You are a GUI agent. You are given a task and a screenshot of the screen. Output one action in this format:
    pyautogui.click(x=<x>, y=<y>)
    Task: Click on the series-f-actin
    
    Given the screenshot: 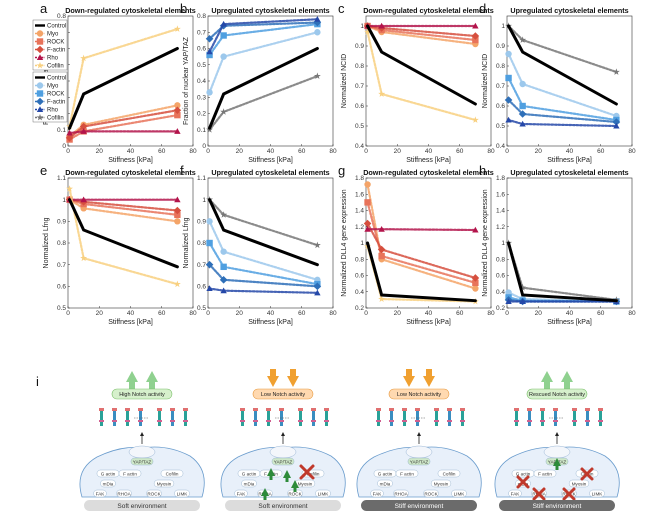 What is the action you would take?
    pyautogui.click(x=263, y=275)
    